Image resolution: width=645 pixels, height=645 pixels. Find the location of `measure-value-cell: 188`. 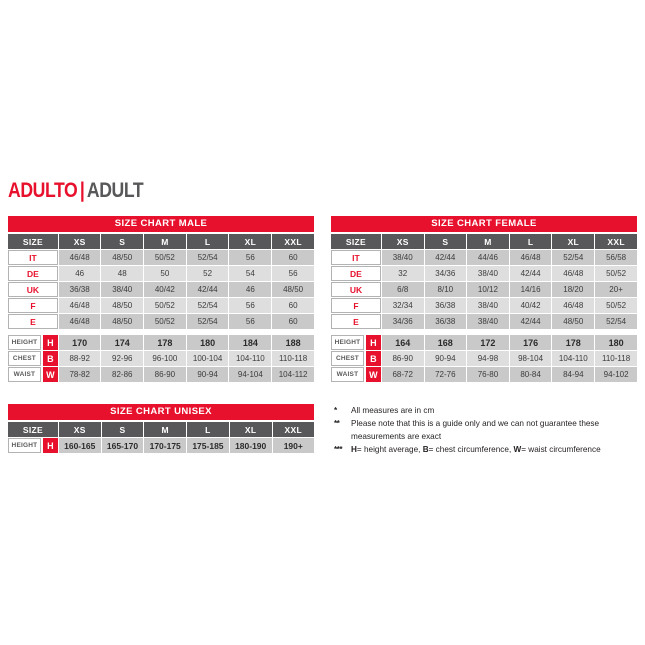

measure-value-cell: 188 is located at coordinates (293, 342).